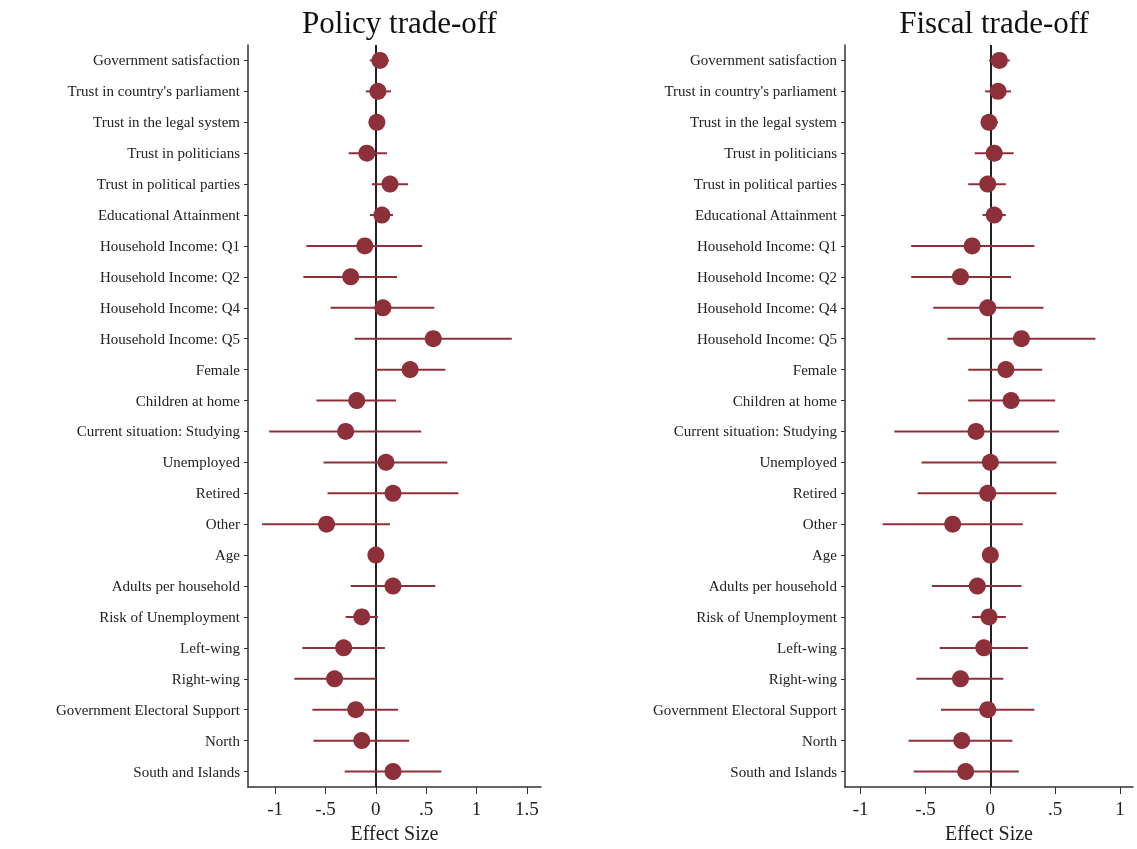  I want to click on chart-title: Fiscal trade-off, so click(994, 22).